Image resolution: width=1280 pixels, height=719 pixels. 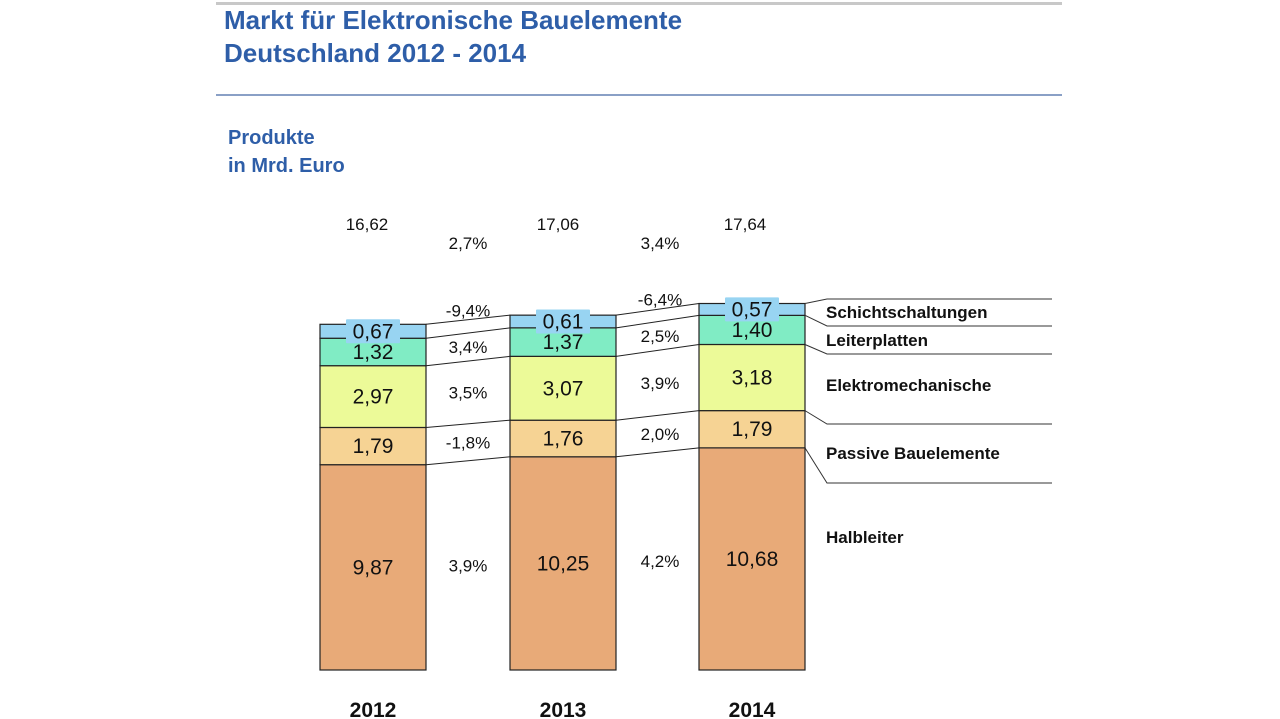 What do you see at coordinates (865, 537) in the screenshot?
I see `legend-label-halbleiter: Halbleiter` at bounding box center [865, 537].